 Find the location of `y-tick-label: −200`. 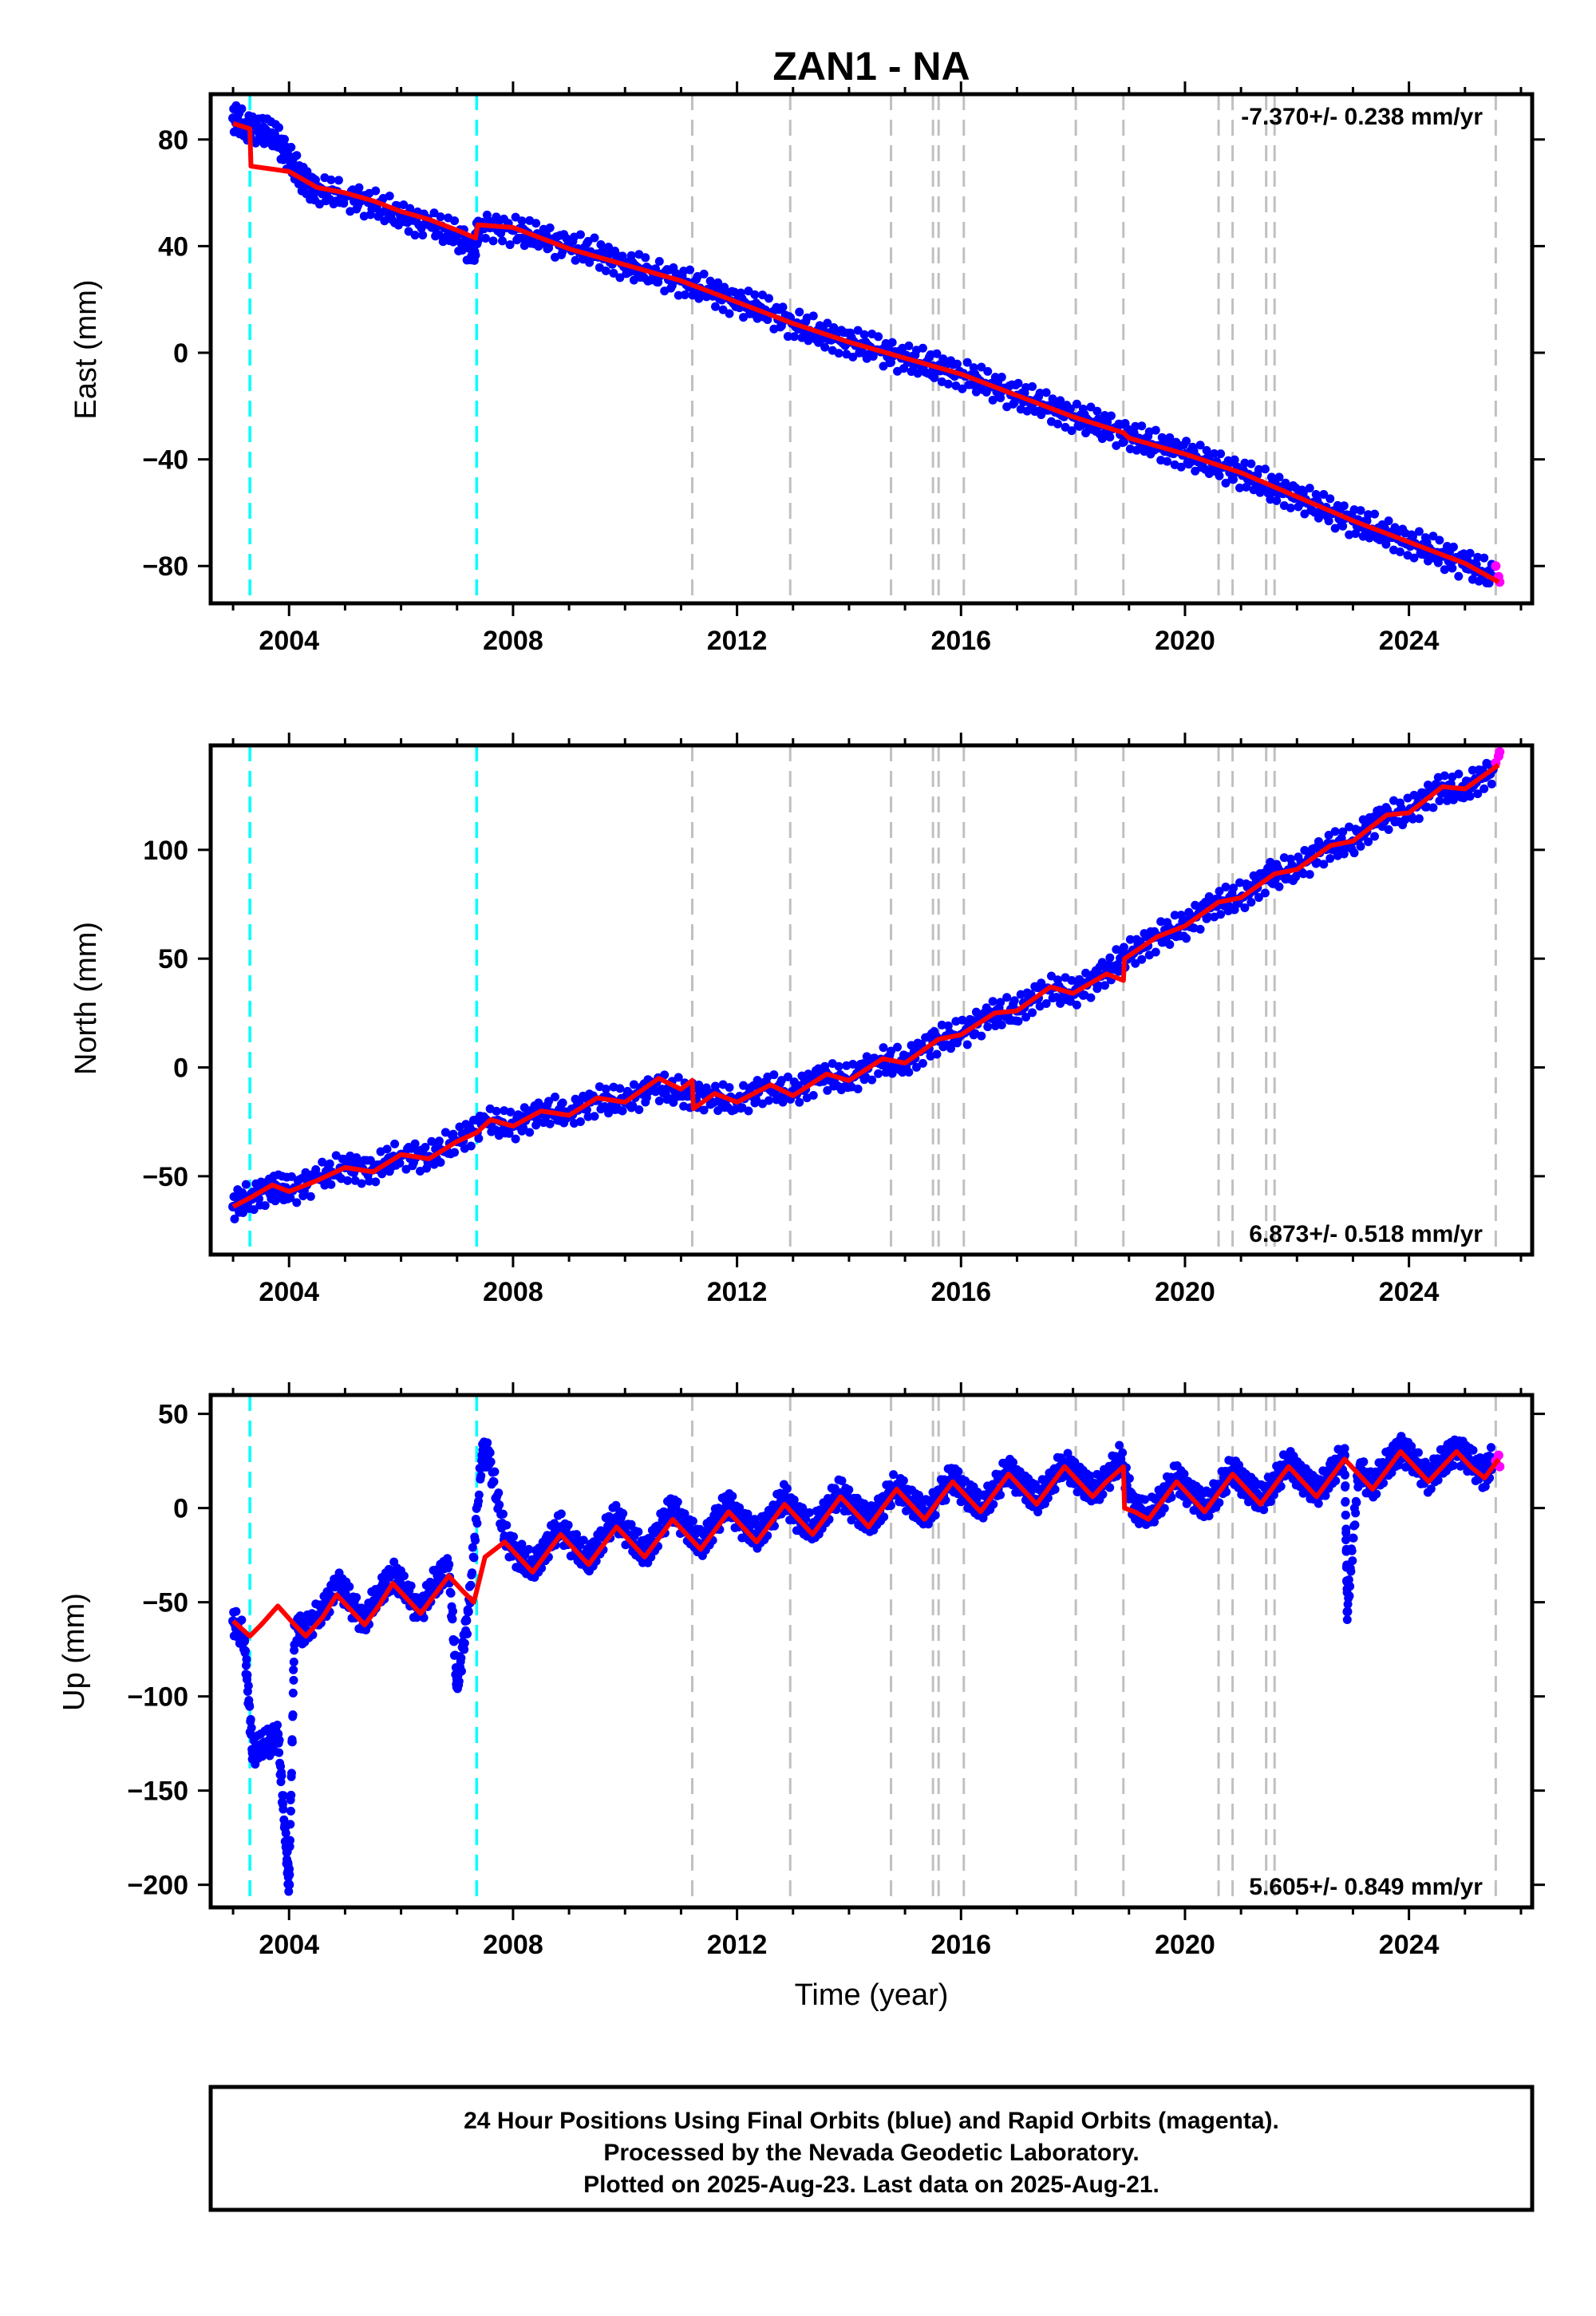

y-tick-label: −200 is located at coordinates (157, 1886).